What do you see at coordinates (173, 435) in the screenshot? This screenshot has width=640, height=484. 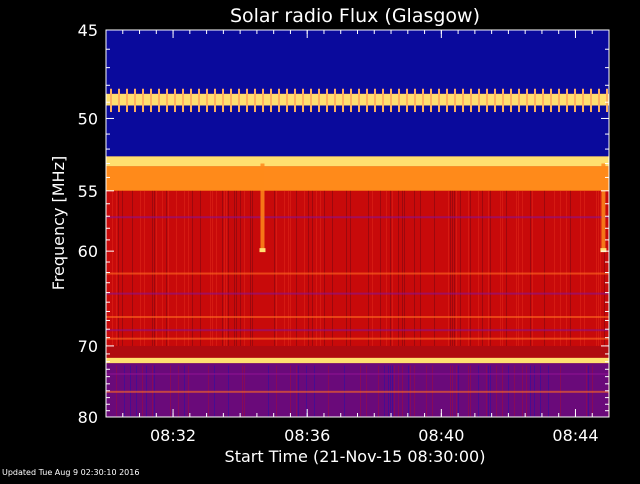 I see `x-tick-label: 08:32` at bounding box center [173, 435].